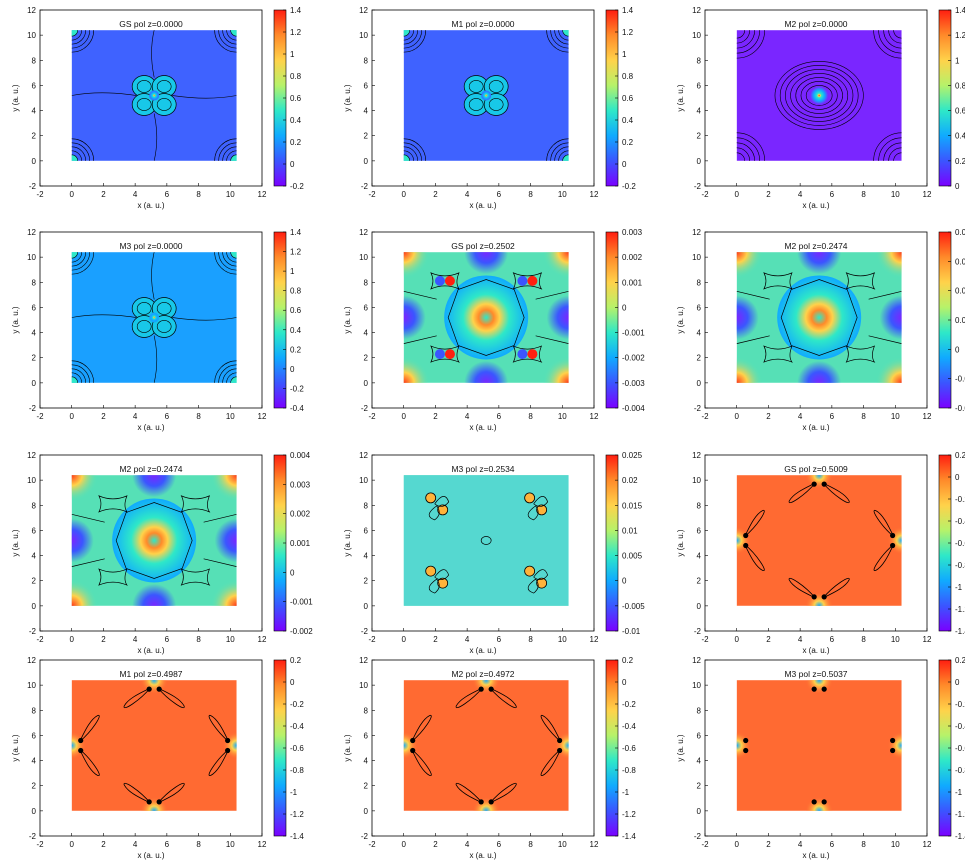  What do you see at coordinates (154, 317) in the screenshot?
I see `heatmap-area` at bounding box center [154, 317].